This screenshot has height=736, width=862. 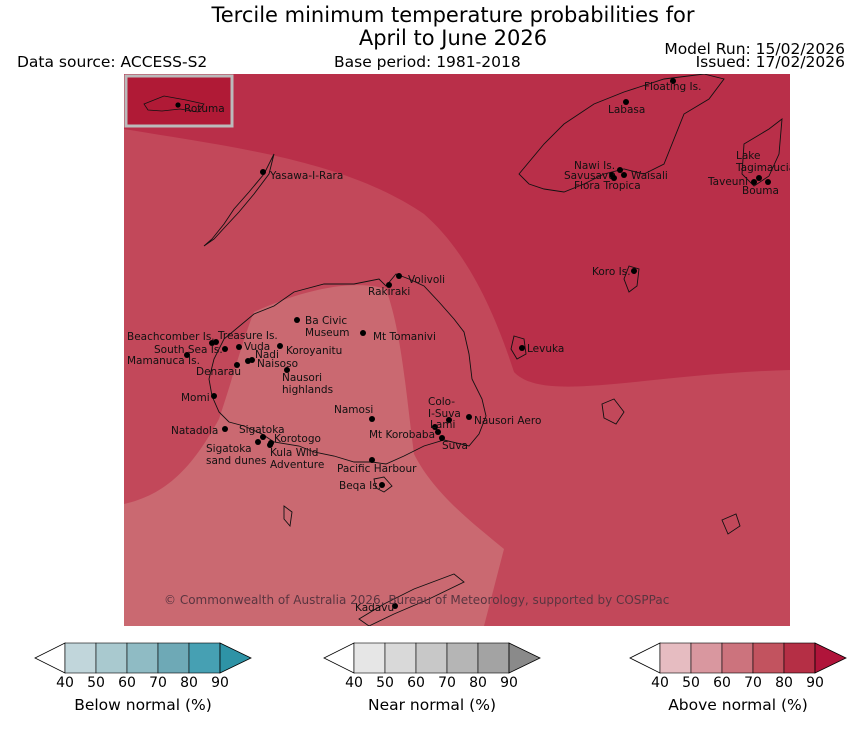 What do you see at coordinates (509, 683) in the screenshot?
I see `colorbar-tick-label: 90` at bounding box center [509, 683].